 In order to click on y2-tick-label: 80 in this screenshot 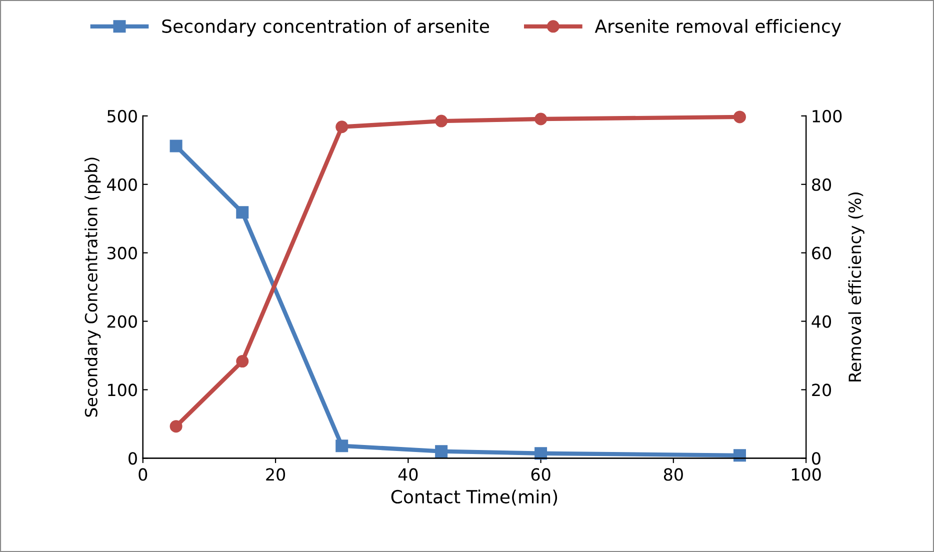, I will do `click(822, 184)`.